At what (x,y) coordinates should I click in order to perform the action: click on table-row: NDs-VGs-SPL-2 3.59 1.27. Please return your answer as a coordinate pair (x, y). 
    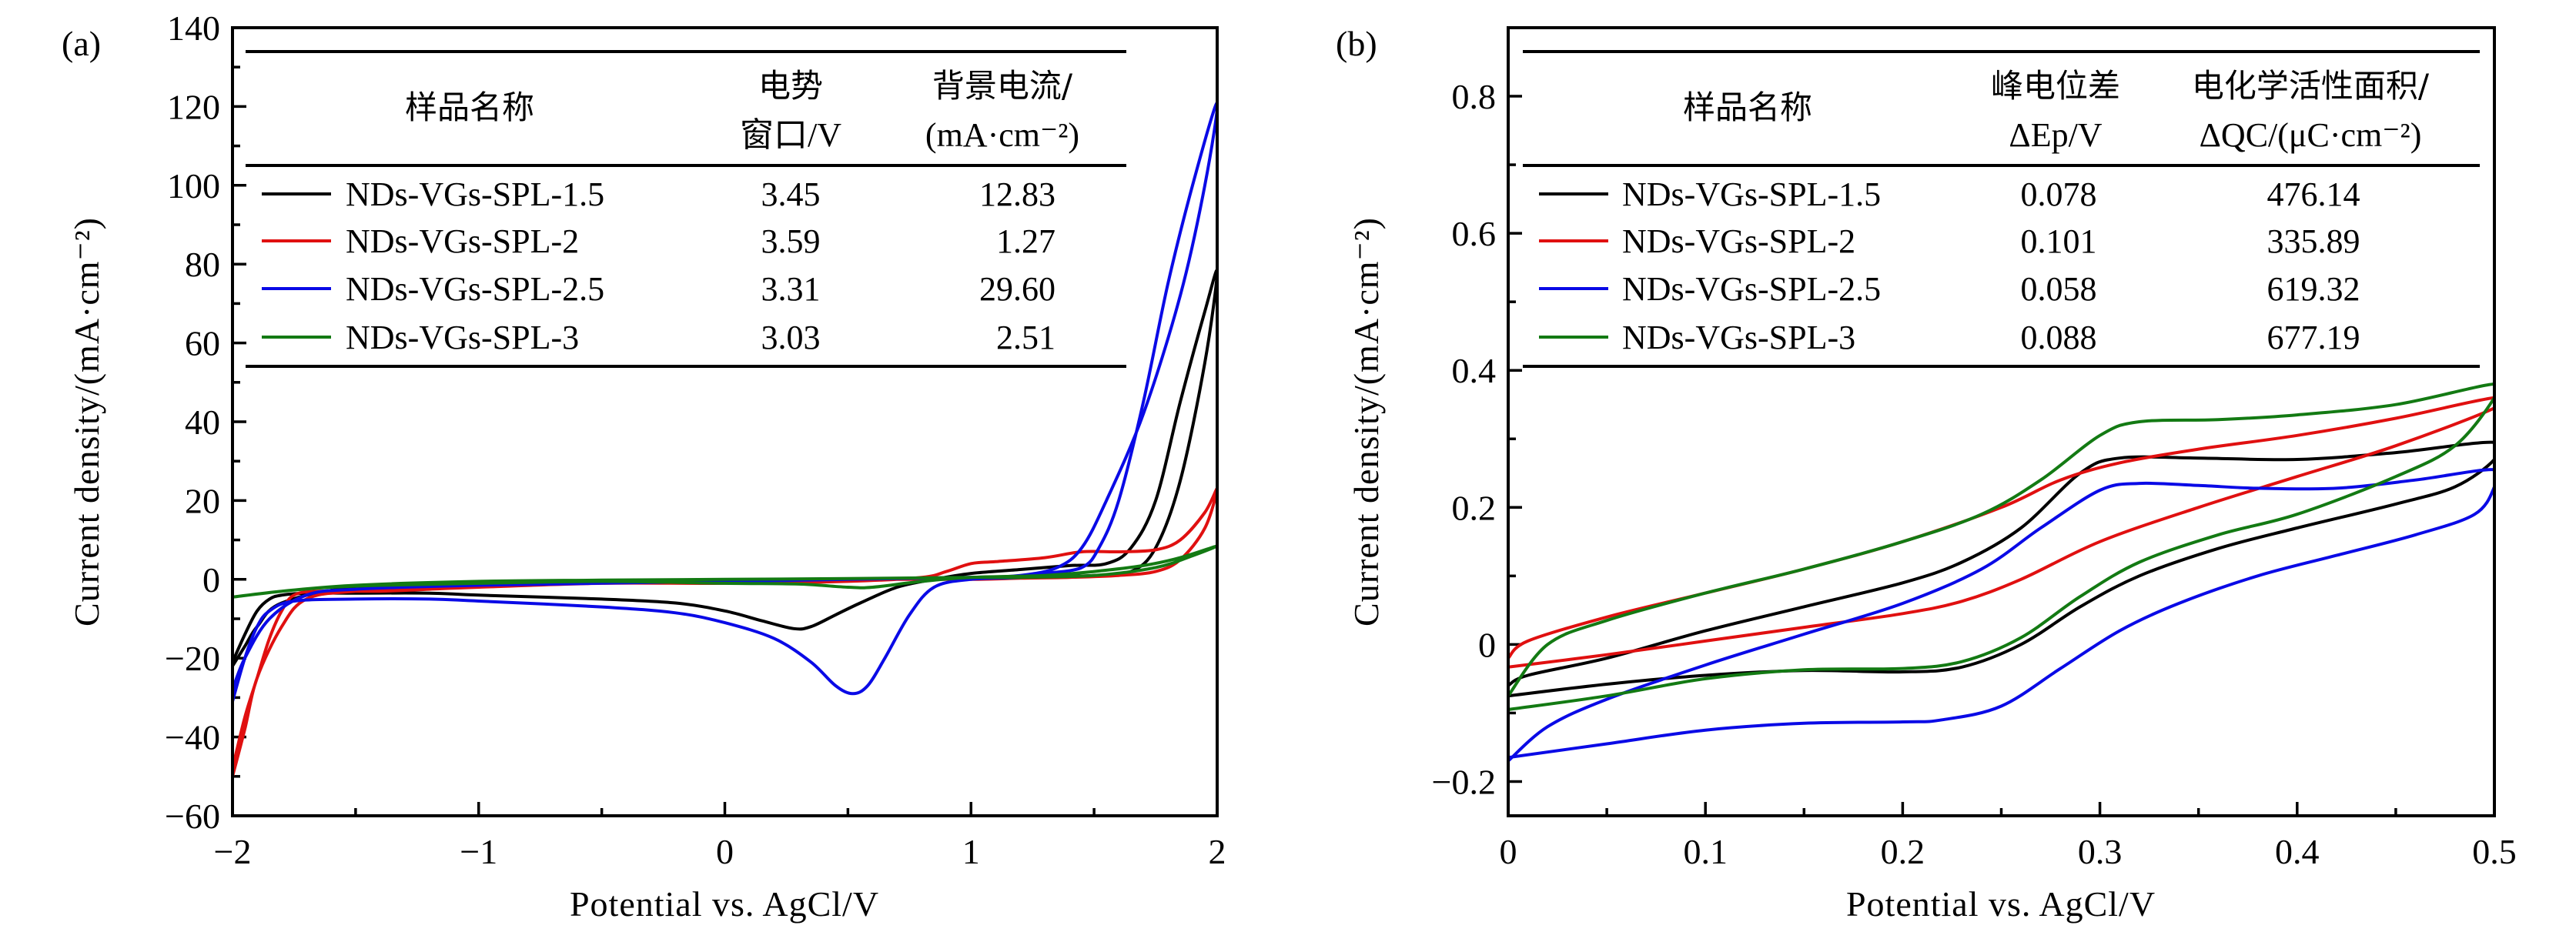
    Looking at the image, I should click on (659, 241).